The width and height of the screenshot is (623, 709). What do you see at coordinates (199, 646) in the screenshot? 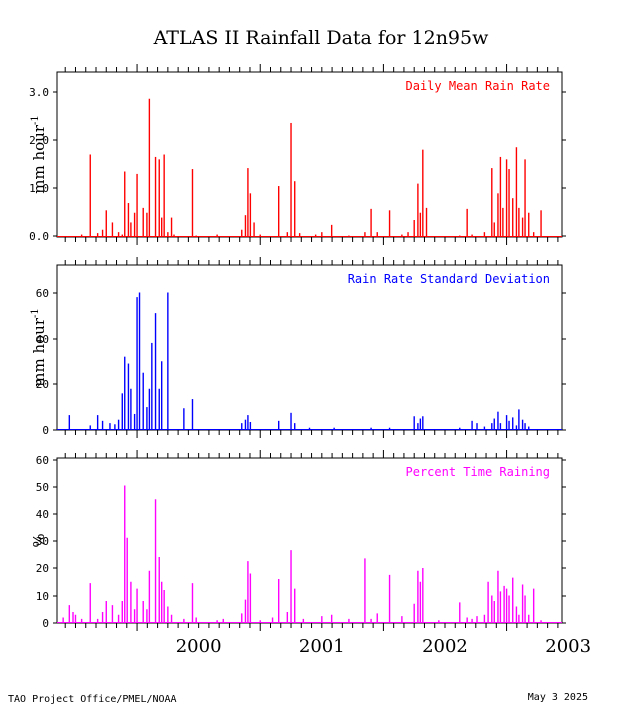
I see `year-label: 2000` at bounding box center [199, 646].